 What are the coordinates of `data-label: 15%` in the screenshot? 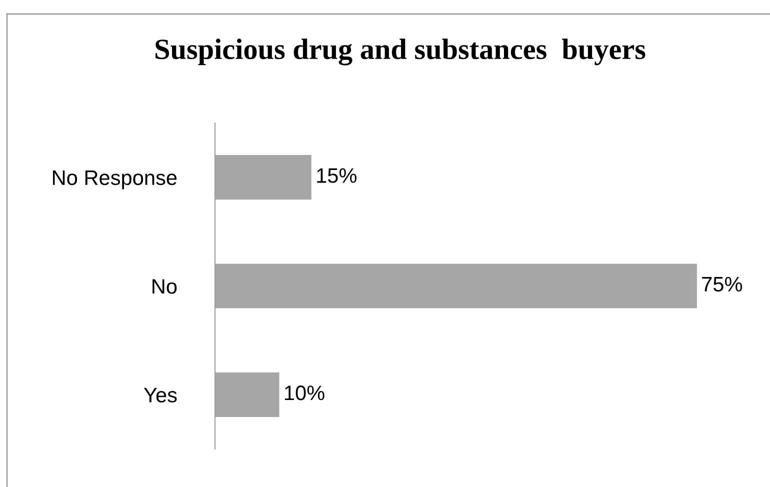 It's located at (337, 175).